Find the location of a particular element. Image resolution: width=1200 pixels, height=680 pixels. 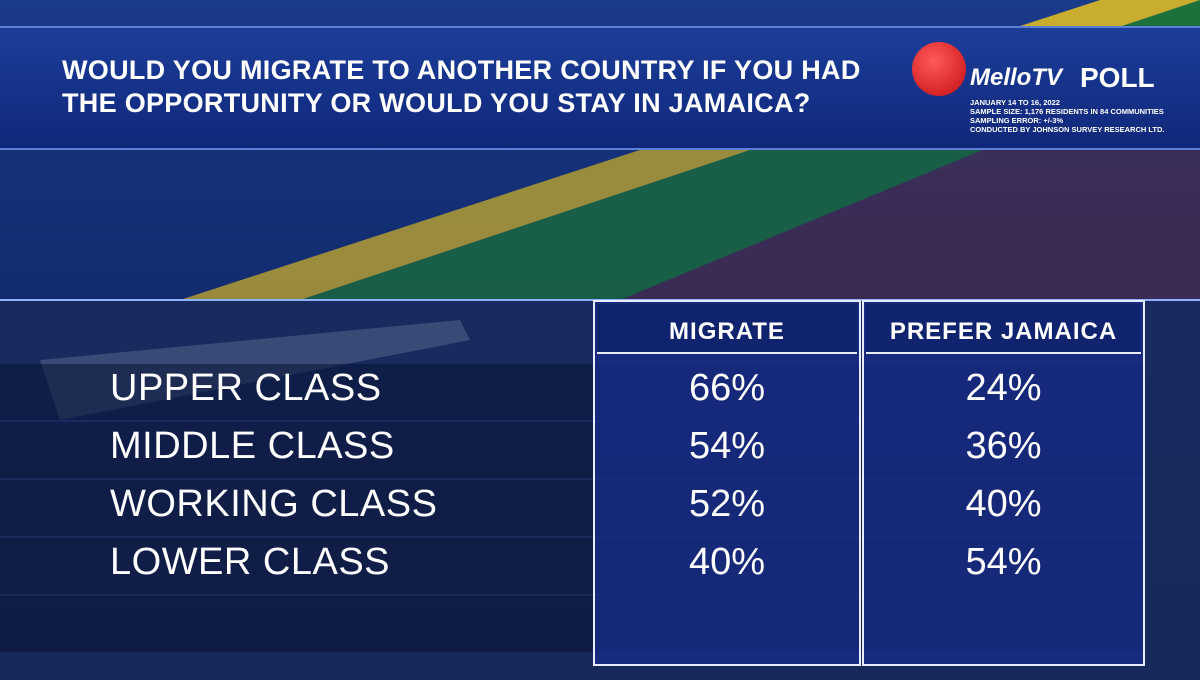

column-header: PREFER JAMAICA is located at coordinates (1003, 329).